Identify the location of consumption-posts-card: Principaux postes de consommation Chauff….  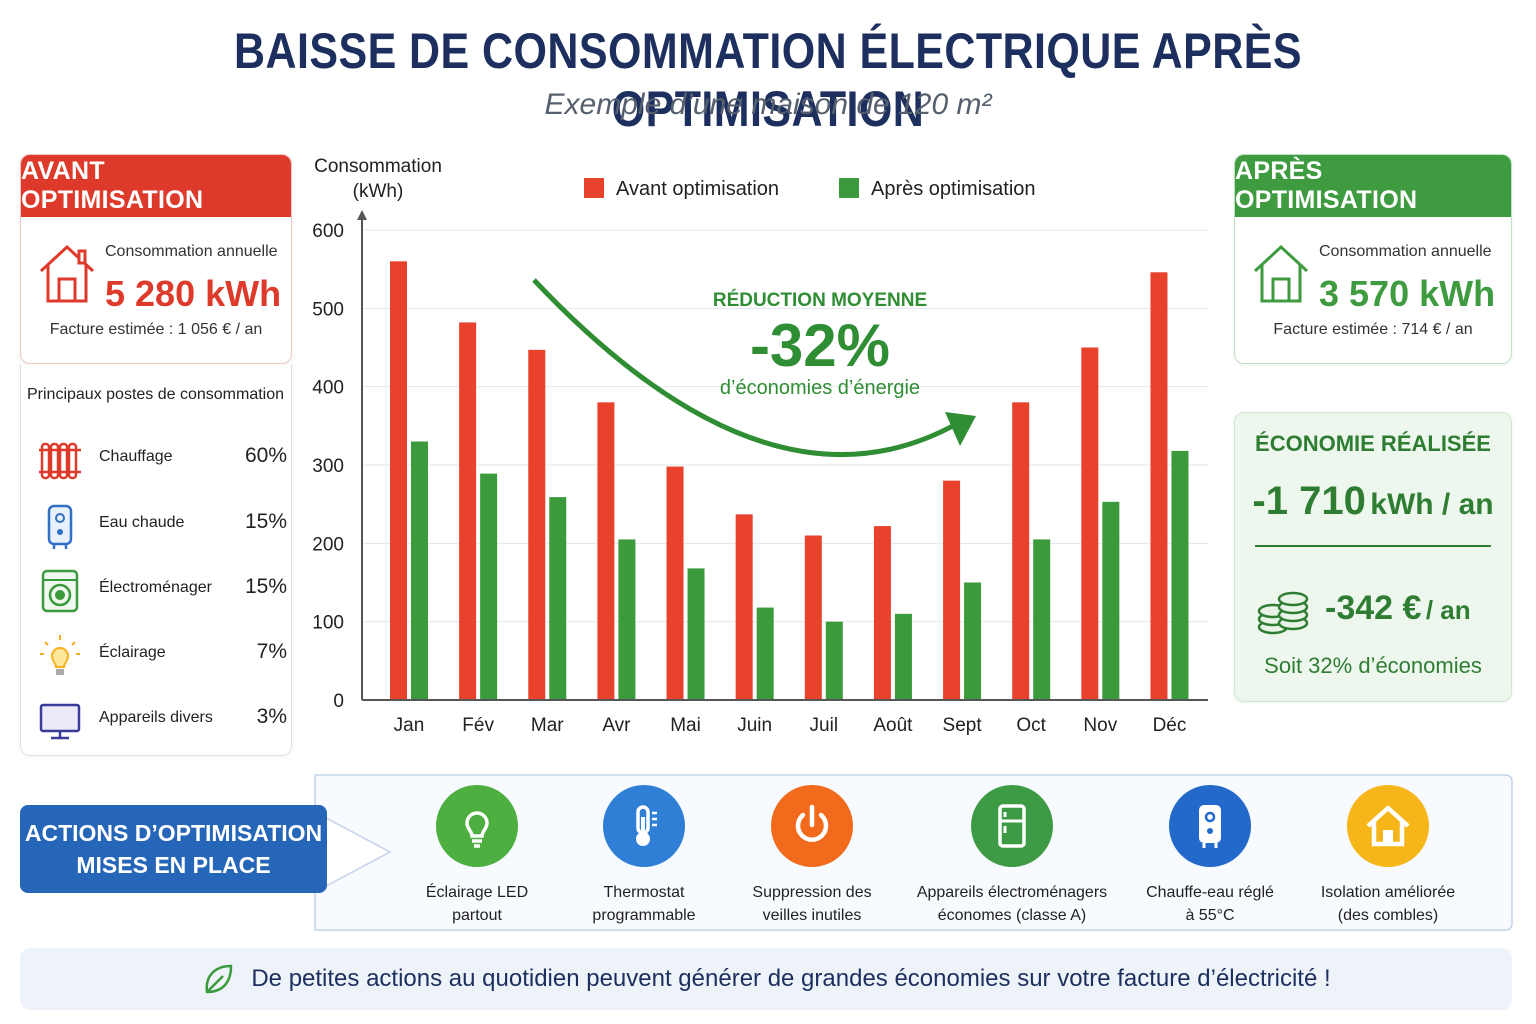
(156, 560).